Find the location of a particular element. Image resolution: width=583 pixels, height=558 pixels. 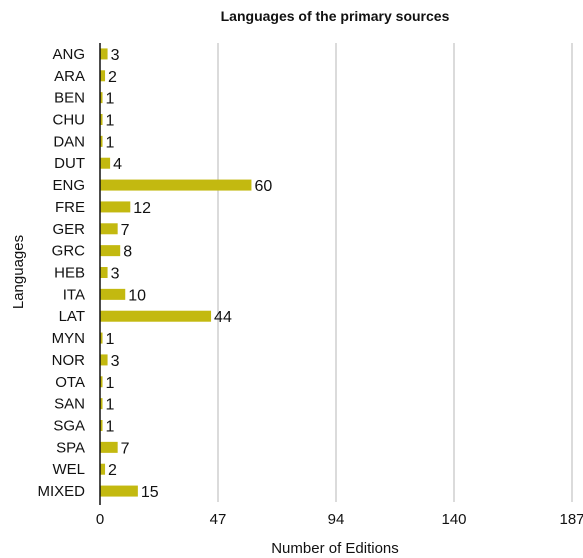

category-label: GRC is located at coordinates (69, 251).